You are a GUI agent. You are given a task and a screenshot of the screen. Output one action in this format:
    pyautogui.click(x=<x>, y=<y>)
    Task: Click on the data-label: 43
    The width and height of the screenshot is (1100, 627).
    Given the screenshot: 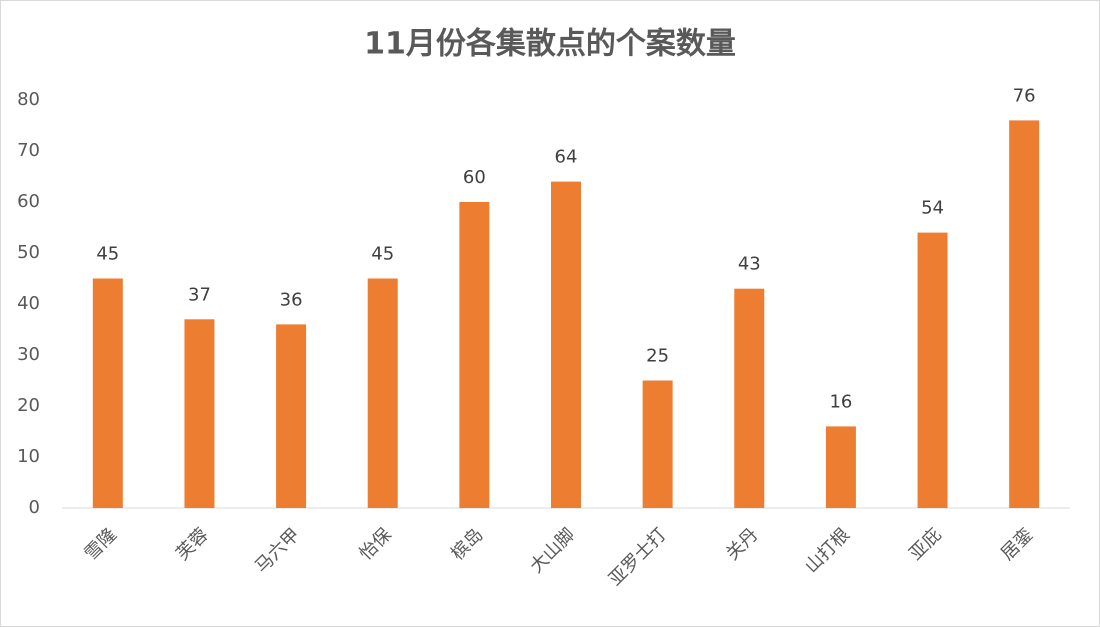 What is the action you would take?
    pyautogui.click(x=749, y=264)
    